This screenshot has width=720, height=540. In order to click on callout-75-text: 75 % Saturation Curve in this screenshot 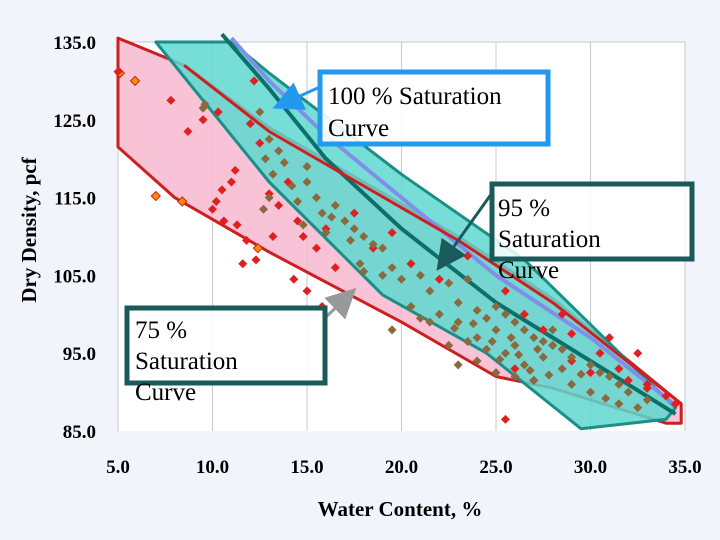, I will do `click(189, 361)`.